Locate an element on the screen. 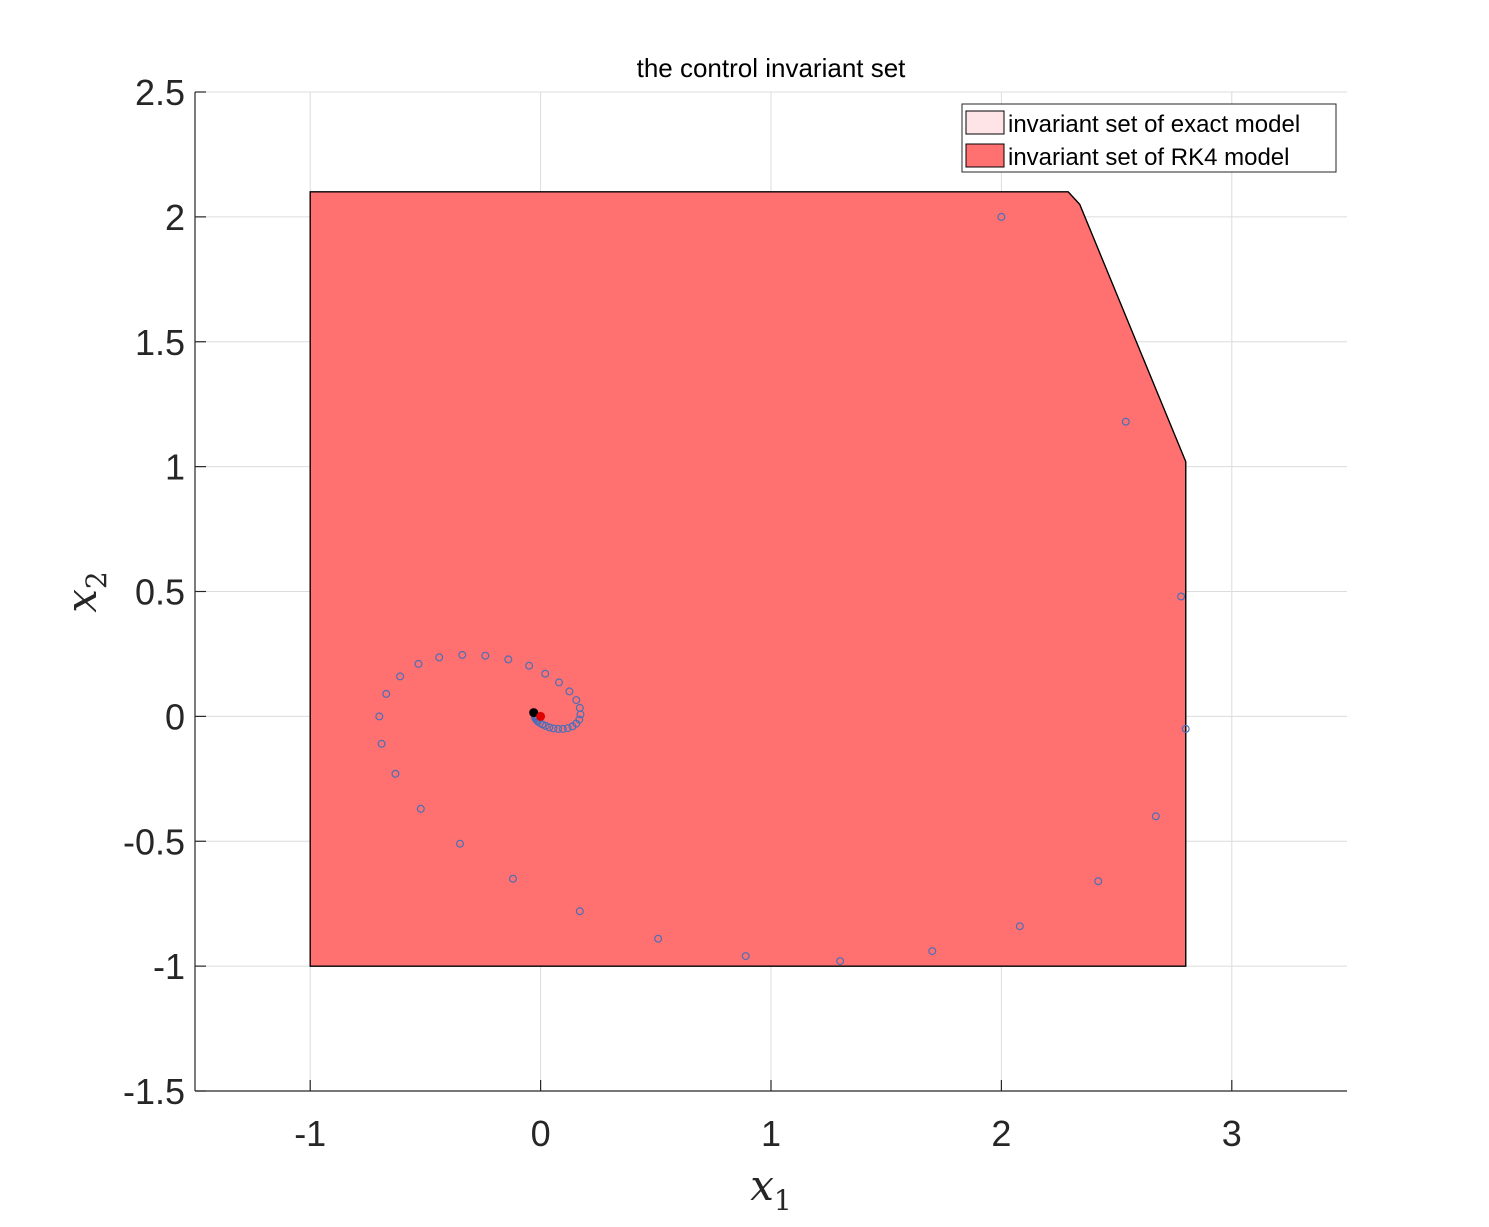  origin-point-red is located at coordinates (541, 716).